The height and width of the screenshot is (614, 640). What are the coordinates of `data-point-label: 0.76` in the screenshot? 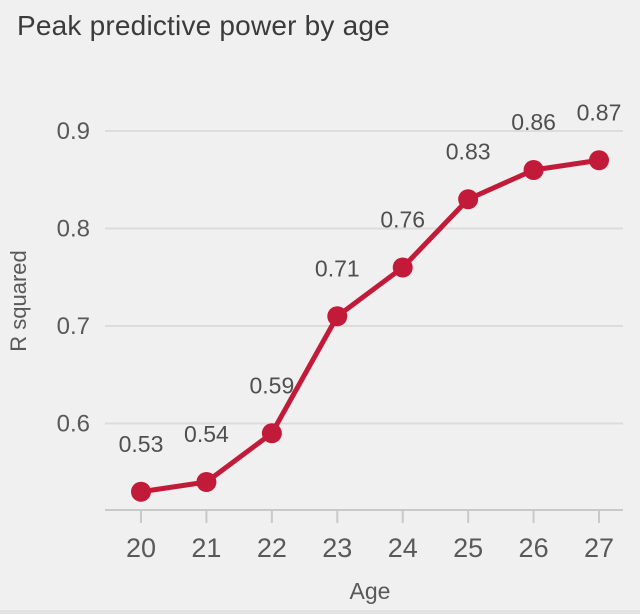 It's located at (402, 220).